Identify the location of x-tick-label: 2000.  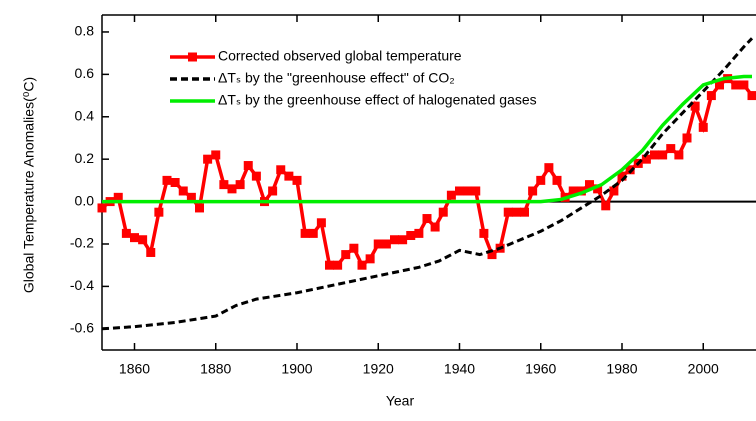
(703, 369).